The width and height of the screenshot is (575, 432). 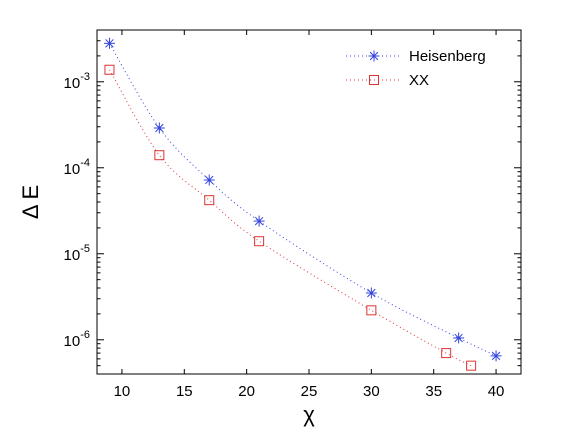 I want to click on y-tick-label: 10⁻⁴, so click(x=77, y=167).